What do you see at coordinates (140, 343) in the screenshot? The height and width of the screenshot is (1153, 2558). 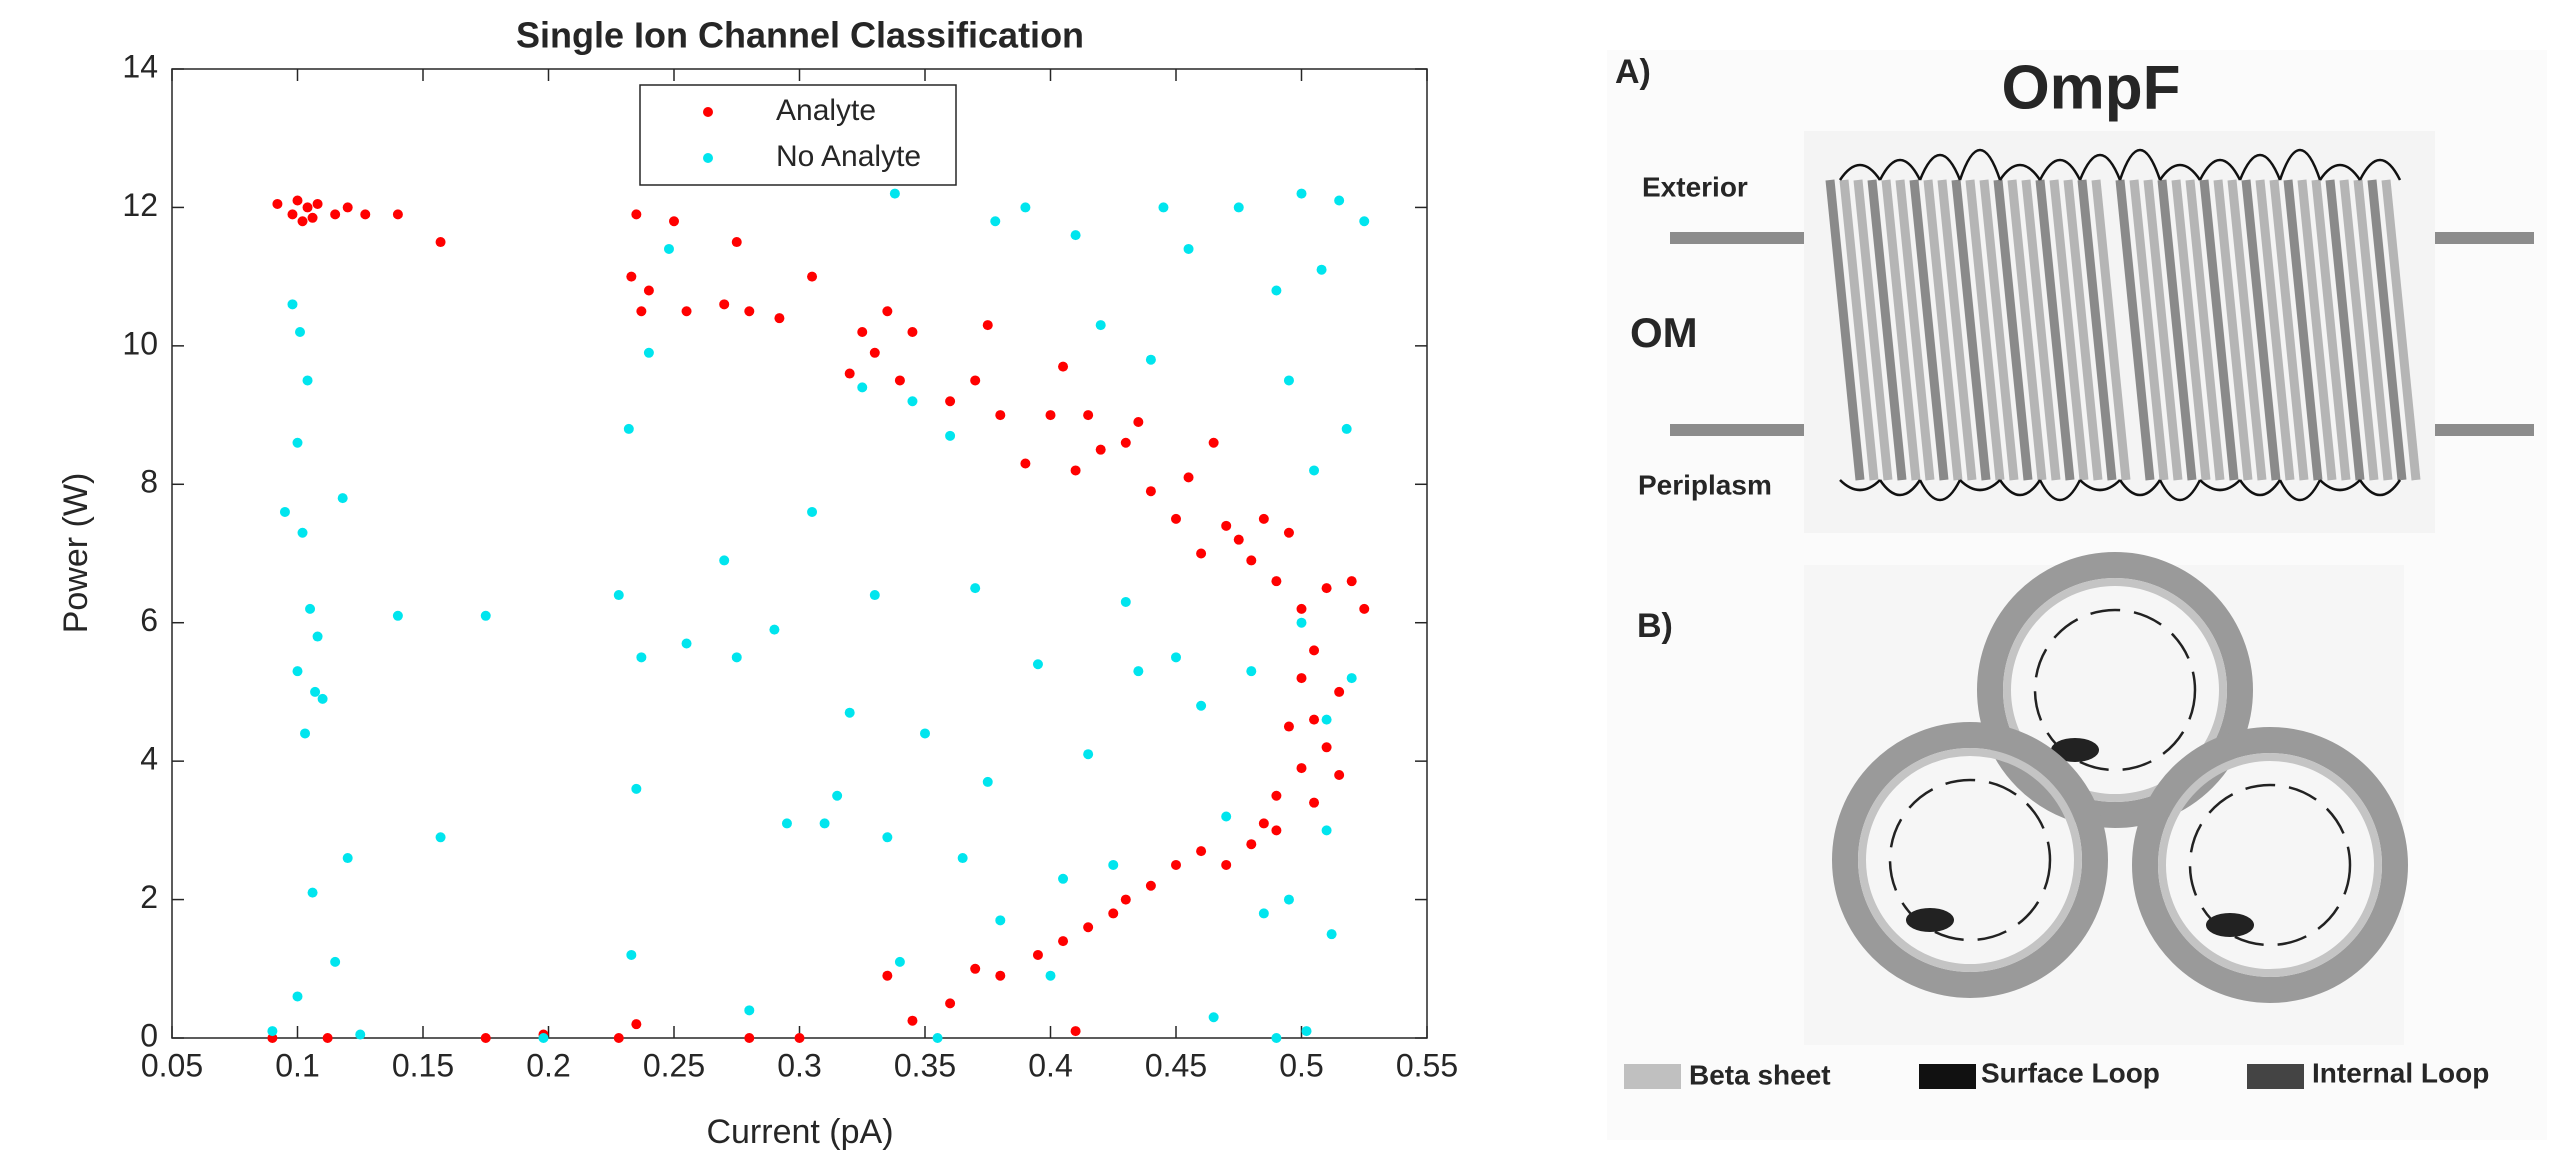 I see `y-tick-label: 10` at bounding box center [140, 343].